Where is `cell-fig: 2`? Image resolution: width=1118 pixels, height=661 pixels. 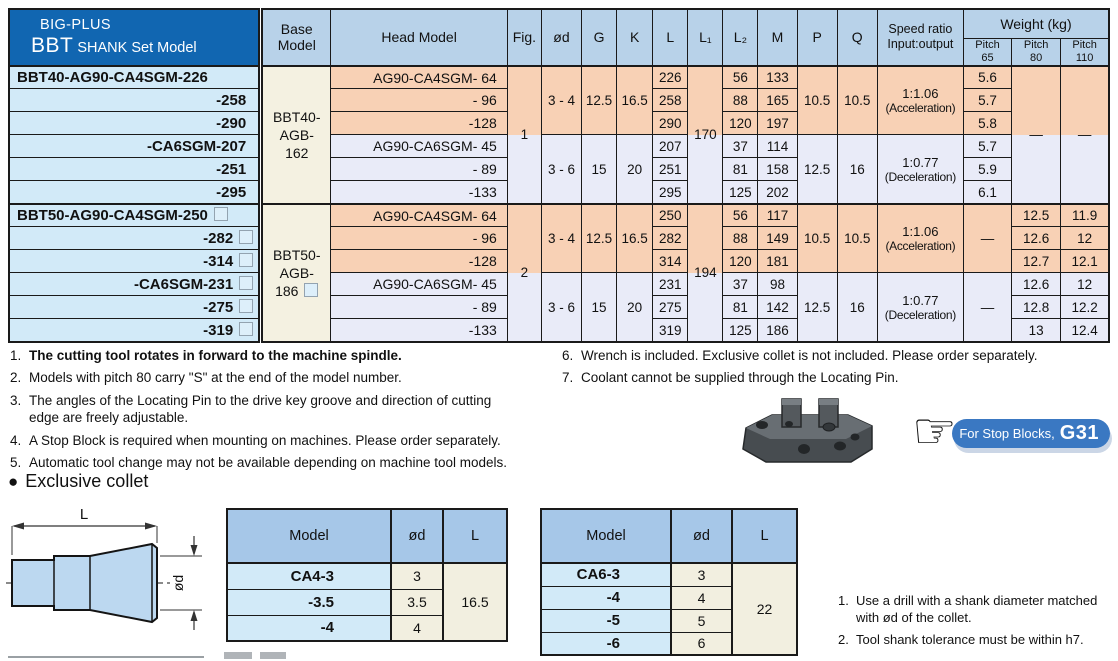 cell-fig: 2 is located at coordinates (524, 272).